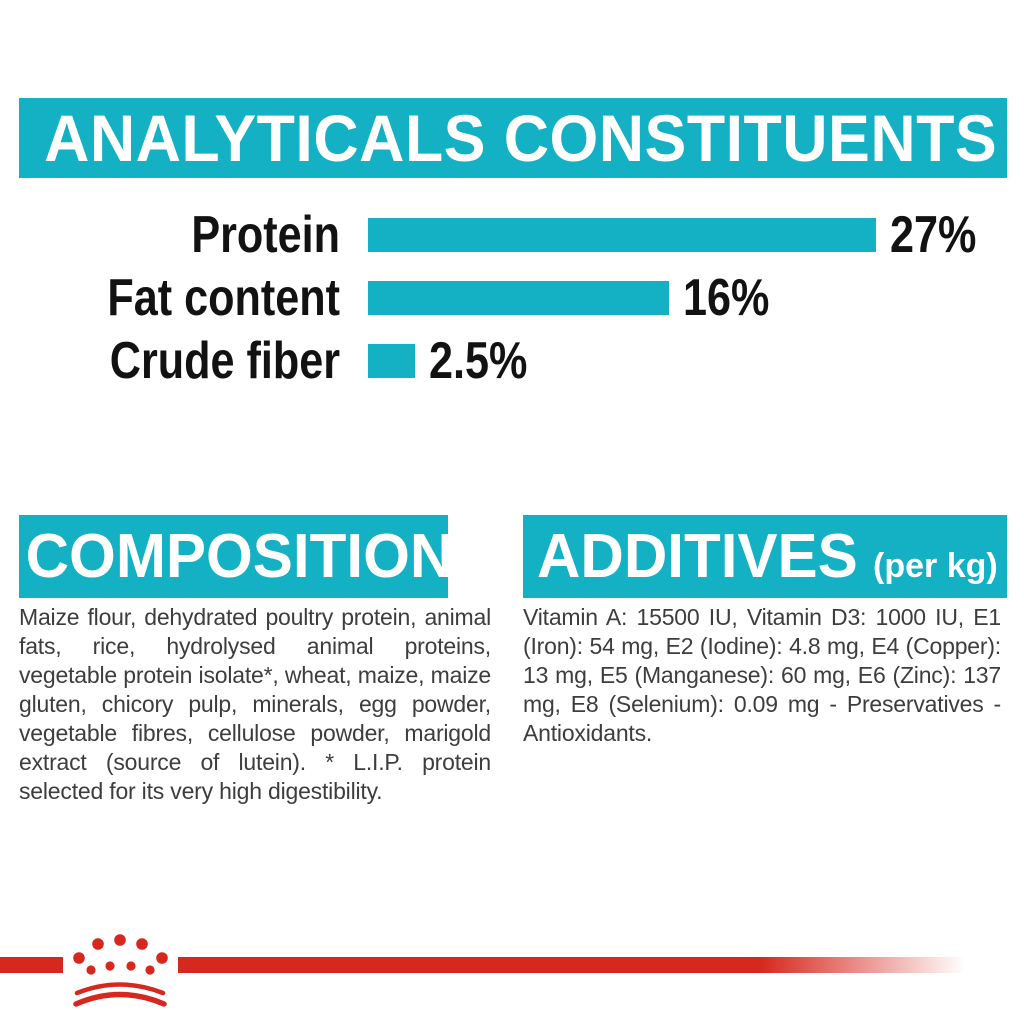  Describe the element at coordinates (933, 234) in the screenshot. I see `chart-value: 27%` at that location.